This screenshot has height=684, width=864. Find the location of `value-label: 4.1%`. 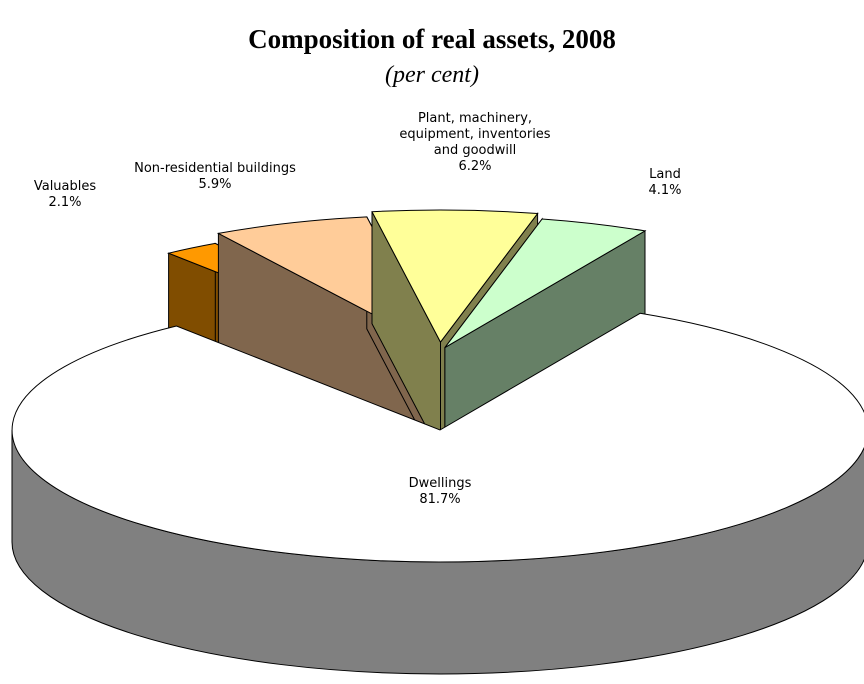

value-label: 4.1% is located at coordinates (664, 190).